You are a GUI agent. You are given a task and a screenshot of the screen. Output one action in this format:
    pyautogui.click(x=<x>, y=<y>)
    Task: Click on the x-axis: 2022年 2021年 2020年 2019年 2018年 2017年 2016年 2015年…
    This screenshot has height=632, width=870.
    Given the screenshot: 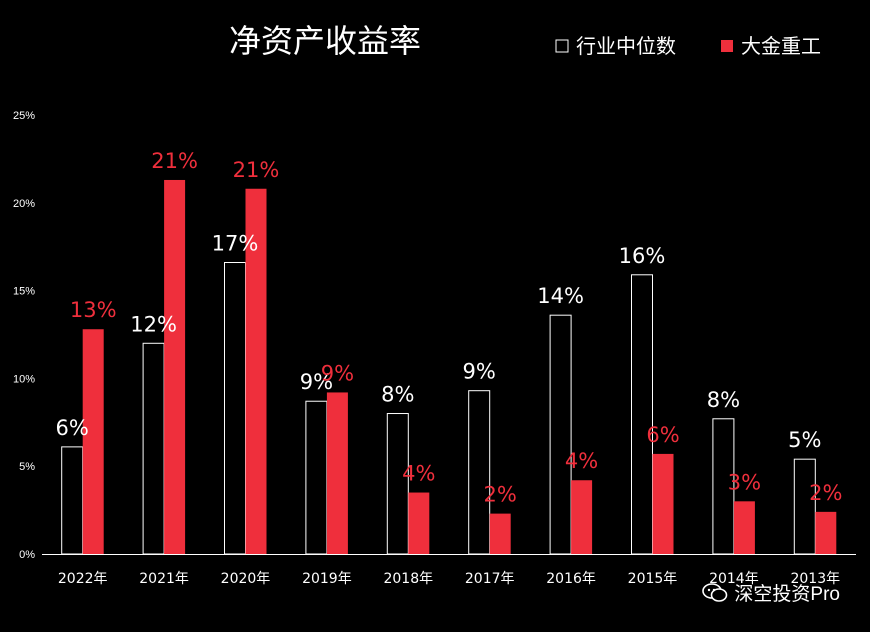 What is the action you would take?
    pyautogui.click(x=449, y=570)
    